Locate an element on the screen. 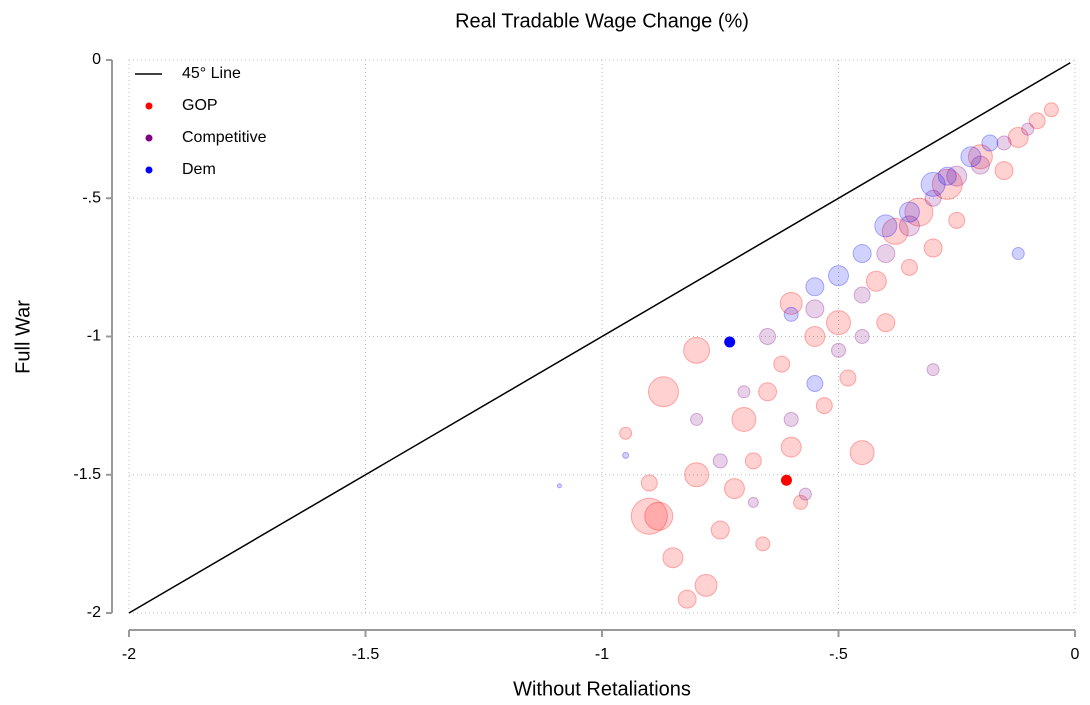 This screenshot has width=1090, height=705. x-axis-title: Without Retaliations is located at coordinates (602, 689).